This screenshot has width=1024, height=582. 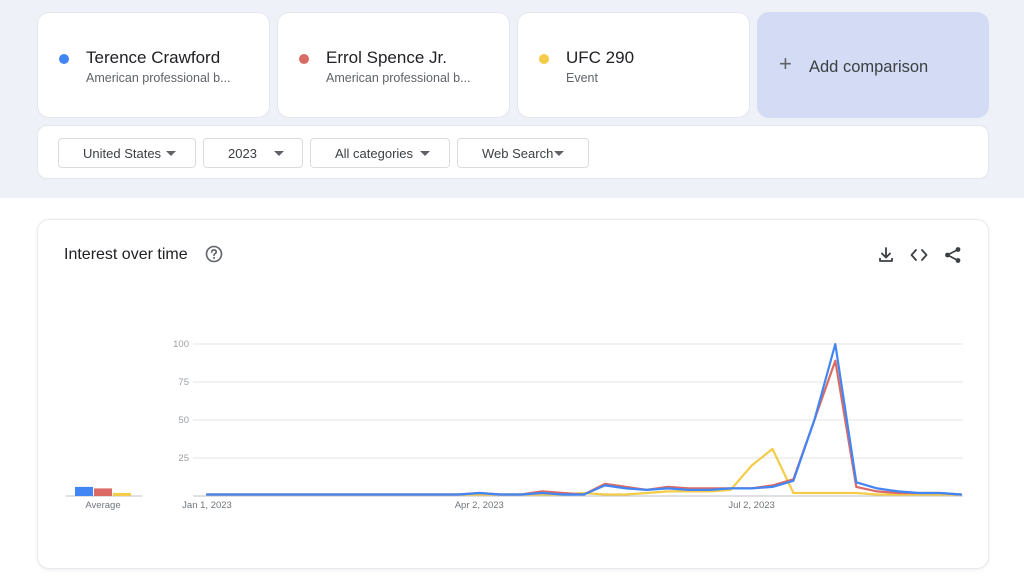 What do you see at coordinates (953, 255) in the screenshot?
I see `share-icon` at bounding box center [953, 255].